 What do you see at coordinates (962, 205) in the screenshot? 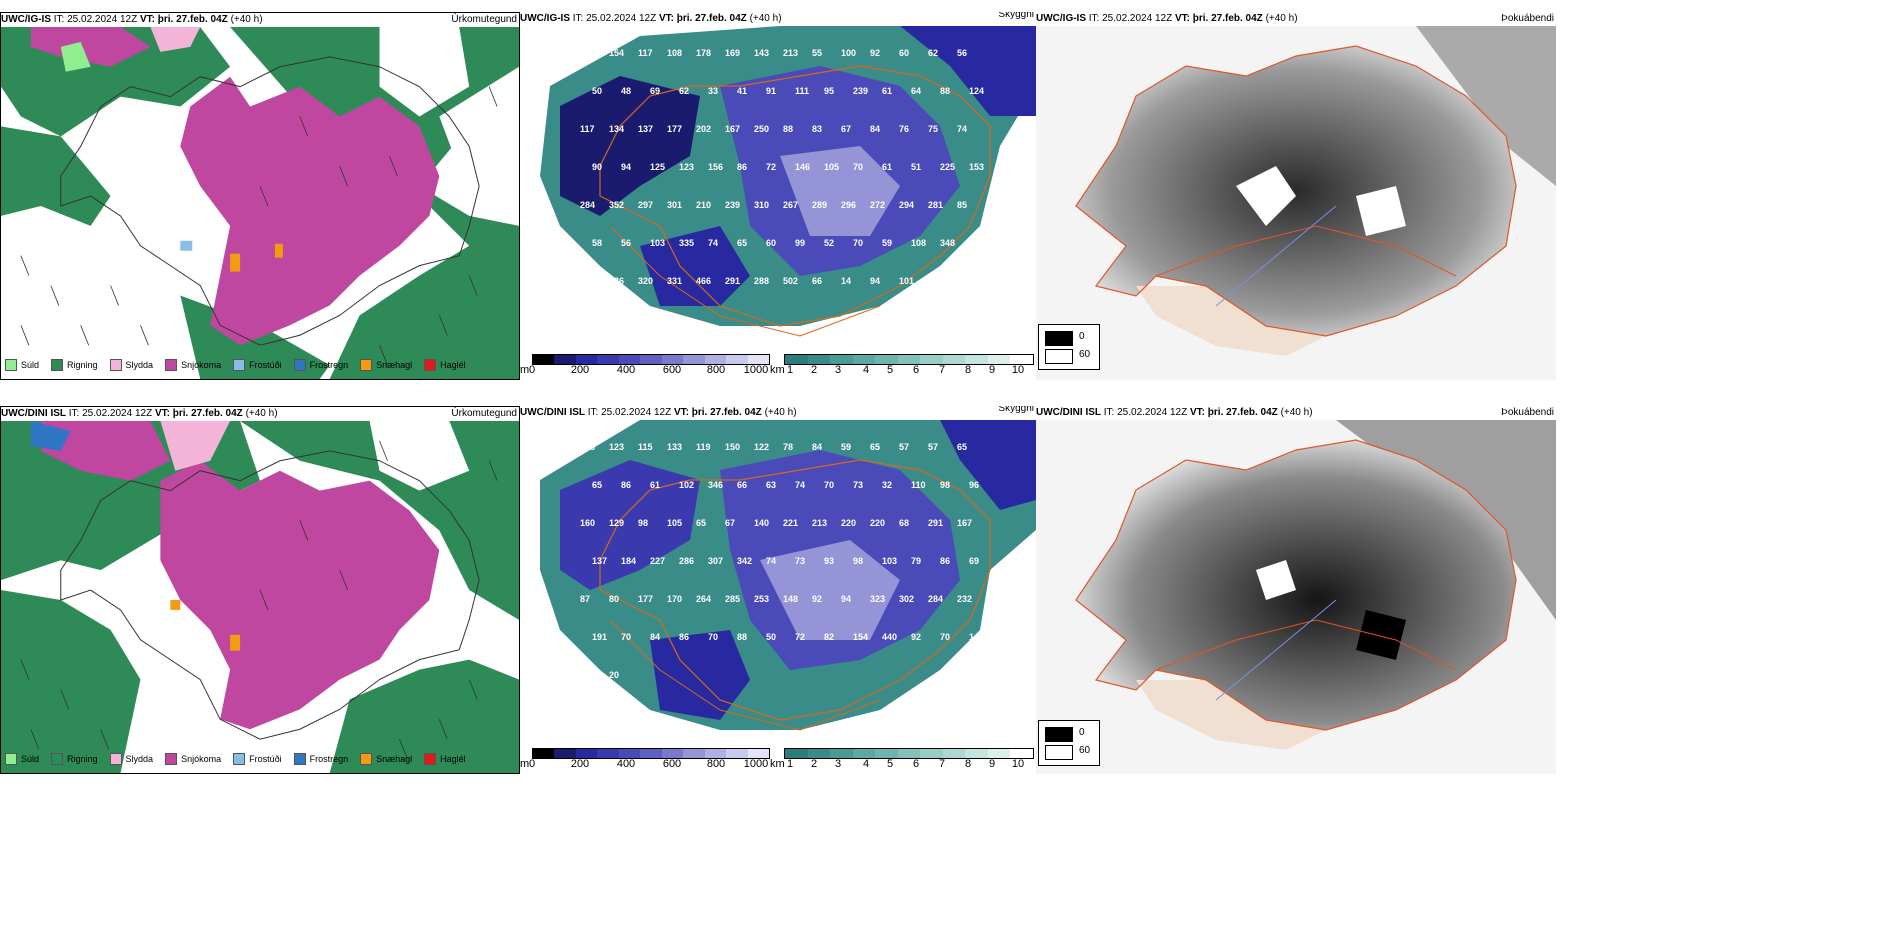
I see `cloud-base-label: 85` at bounding box center [962, 205].